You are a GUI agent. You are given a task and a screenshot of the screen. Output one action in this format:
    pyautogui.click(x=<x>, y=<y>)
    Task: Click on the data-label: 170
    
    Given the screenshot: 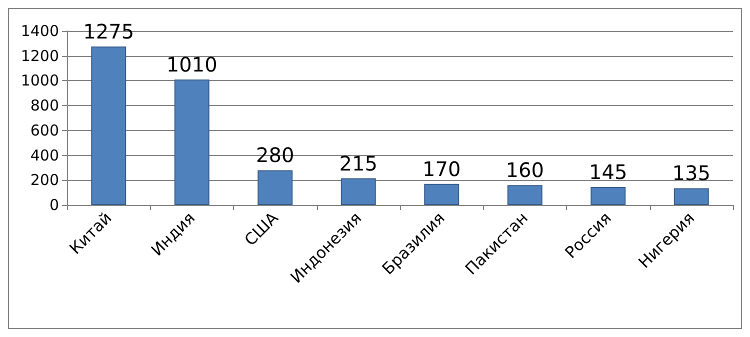 What is the action you would take?
    pyautogui.click(x=441, y=168)
    